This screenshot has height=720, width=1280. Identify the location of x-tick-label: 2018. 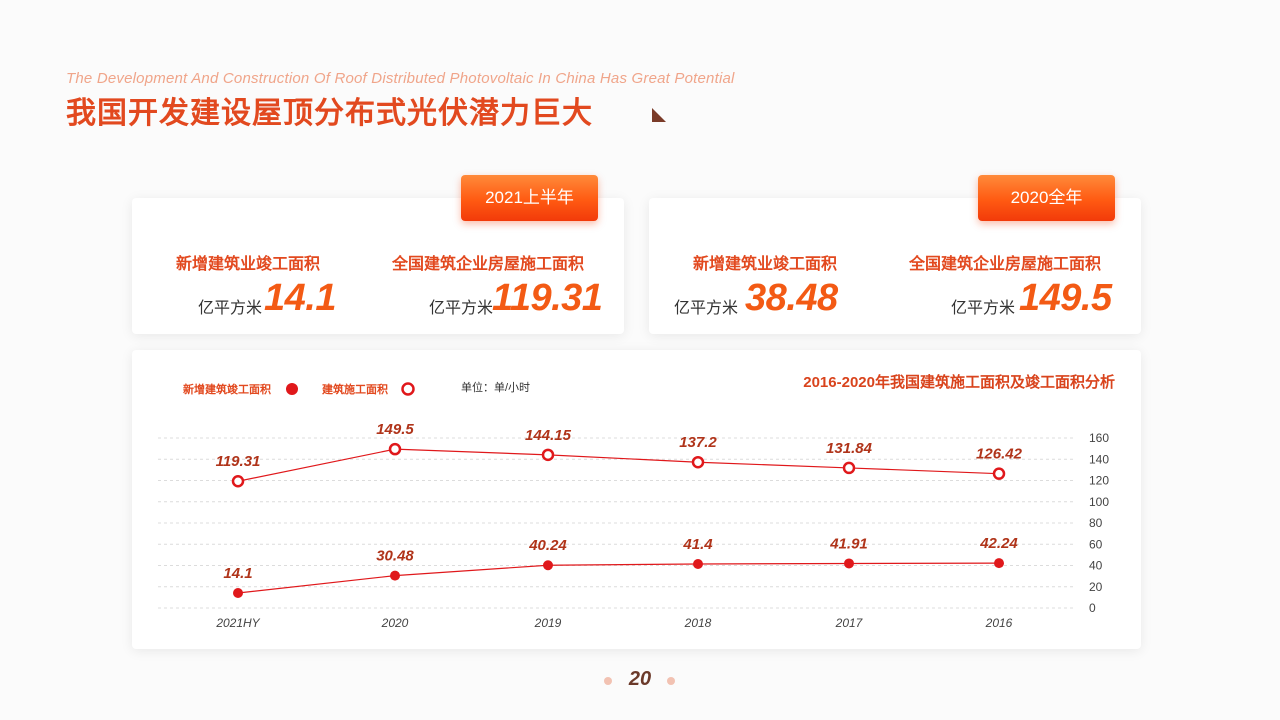
(698, 623).